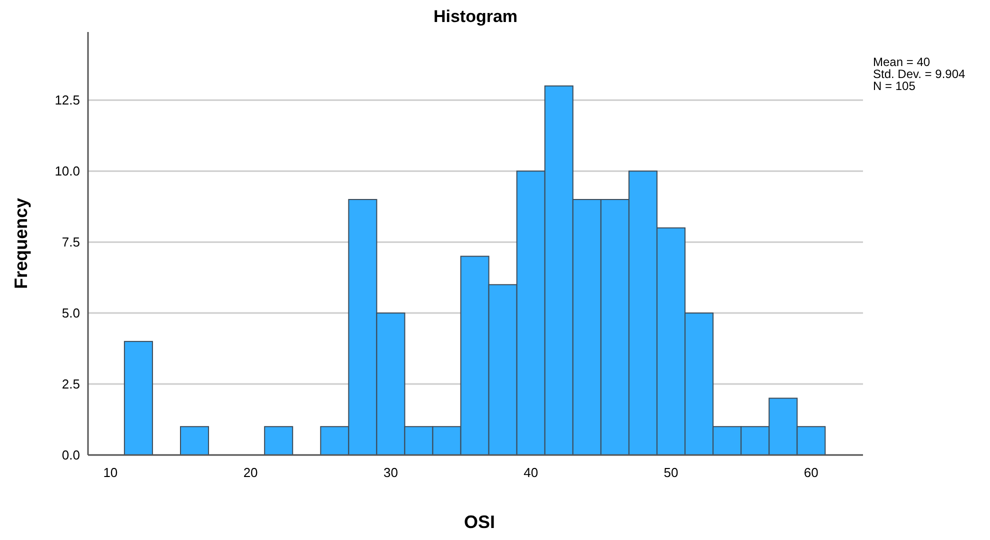 The image size is (990, 540). What do you see at coordinates (901, 62) in the screenshot?
I see `text: Mean = 40` at bounding box center [901, 62].